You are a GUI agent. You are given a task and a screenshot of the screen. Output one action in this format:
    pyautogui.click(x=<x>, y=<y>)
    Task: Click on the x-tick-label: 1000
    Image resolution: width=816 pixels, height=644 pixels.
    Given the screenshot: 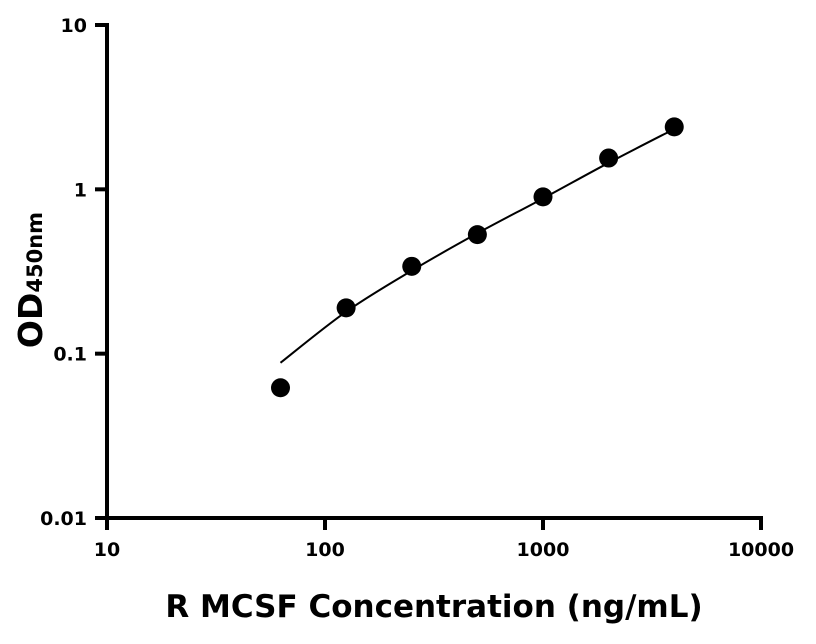 What is the action you would take?
    pyautogui.click(x=543, y=550)
    